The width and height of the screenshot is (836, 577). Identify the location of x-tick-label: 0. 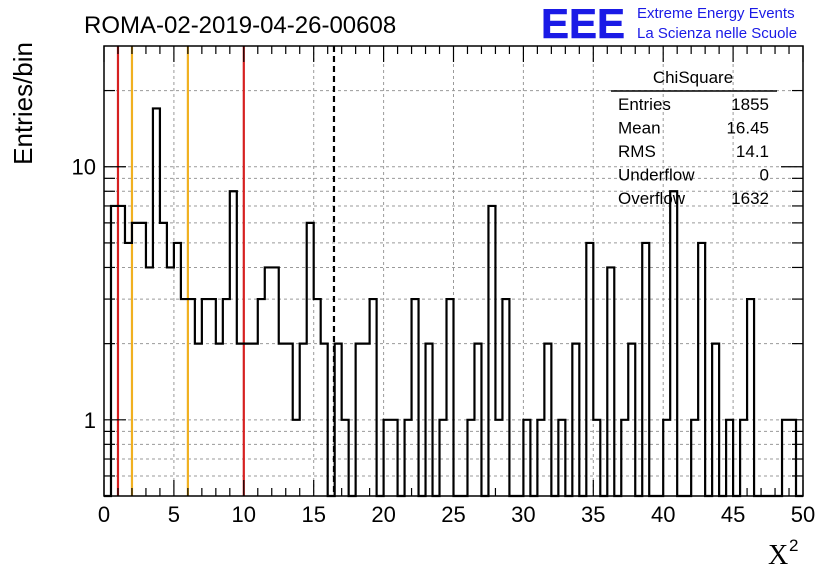
(104, 514).